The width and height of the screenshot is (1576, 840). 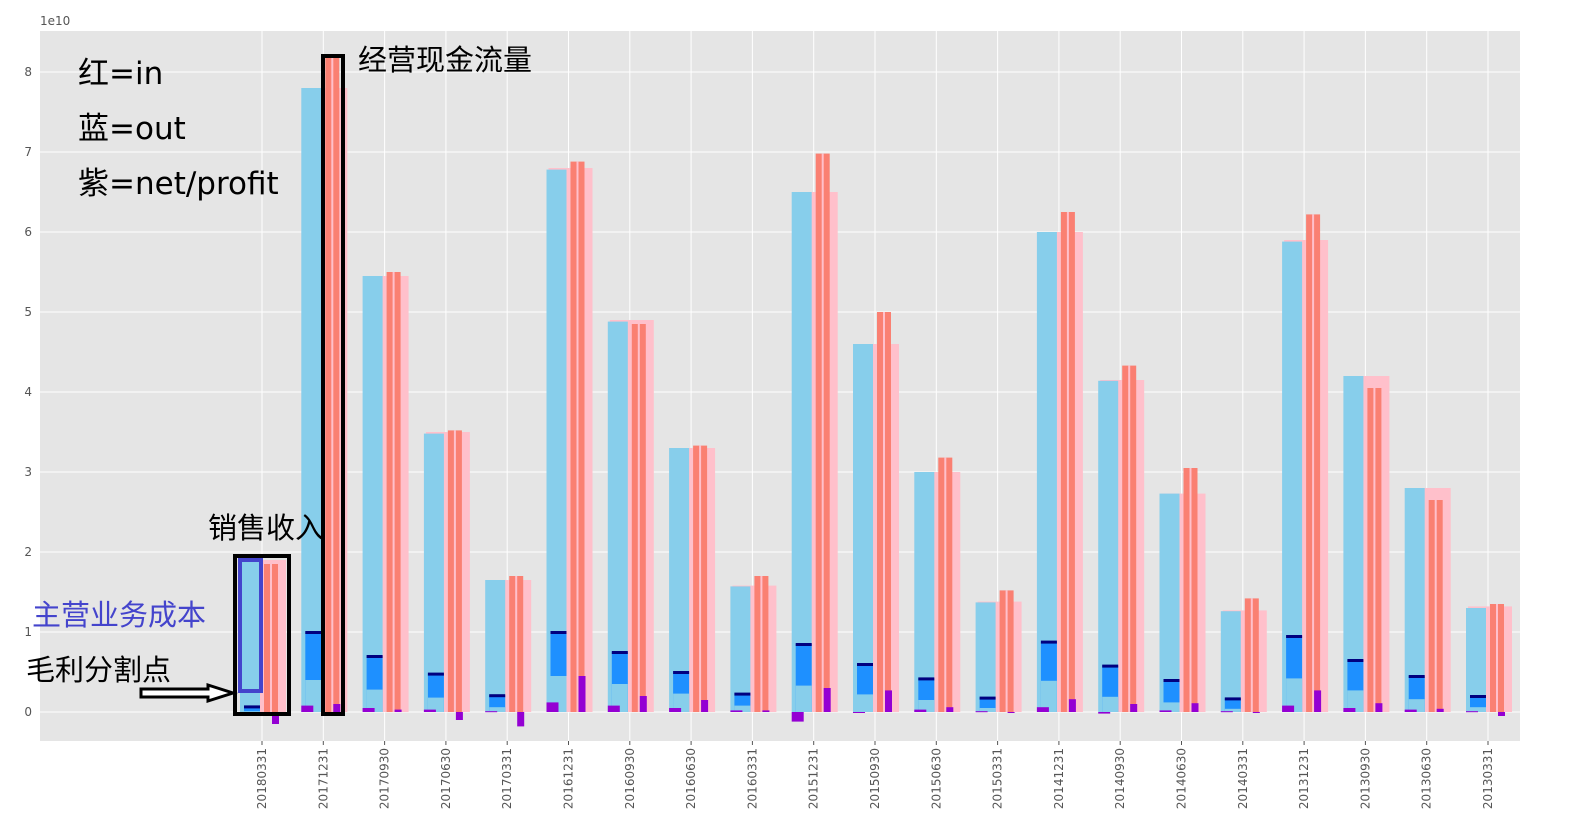 I want to click on x-tick-label: 20150331, so click(x=998, y=778).